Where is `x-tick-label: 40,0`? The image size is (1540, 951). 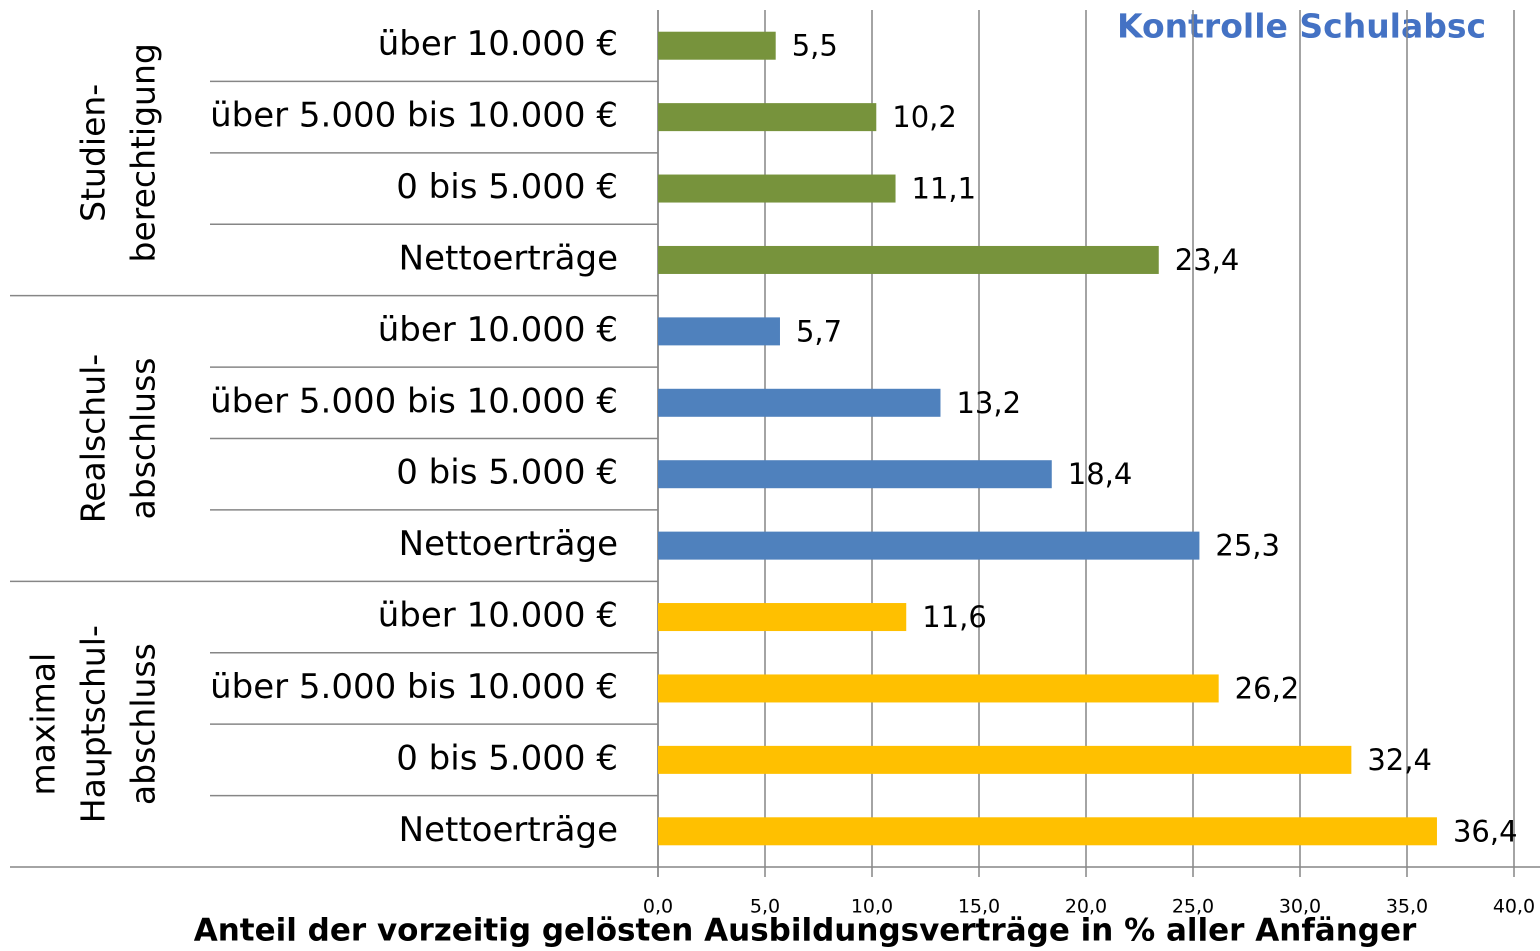 x-tick-label: 40,0 is located at coordinates (1514, 907).